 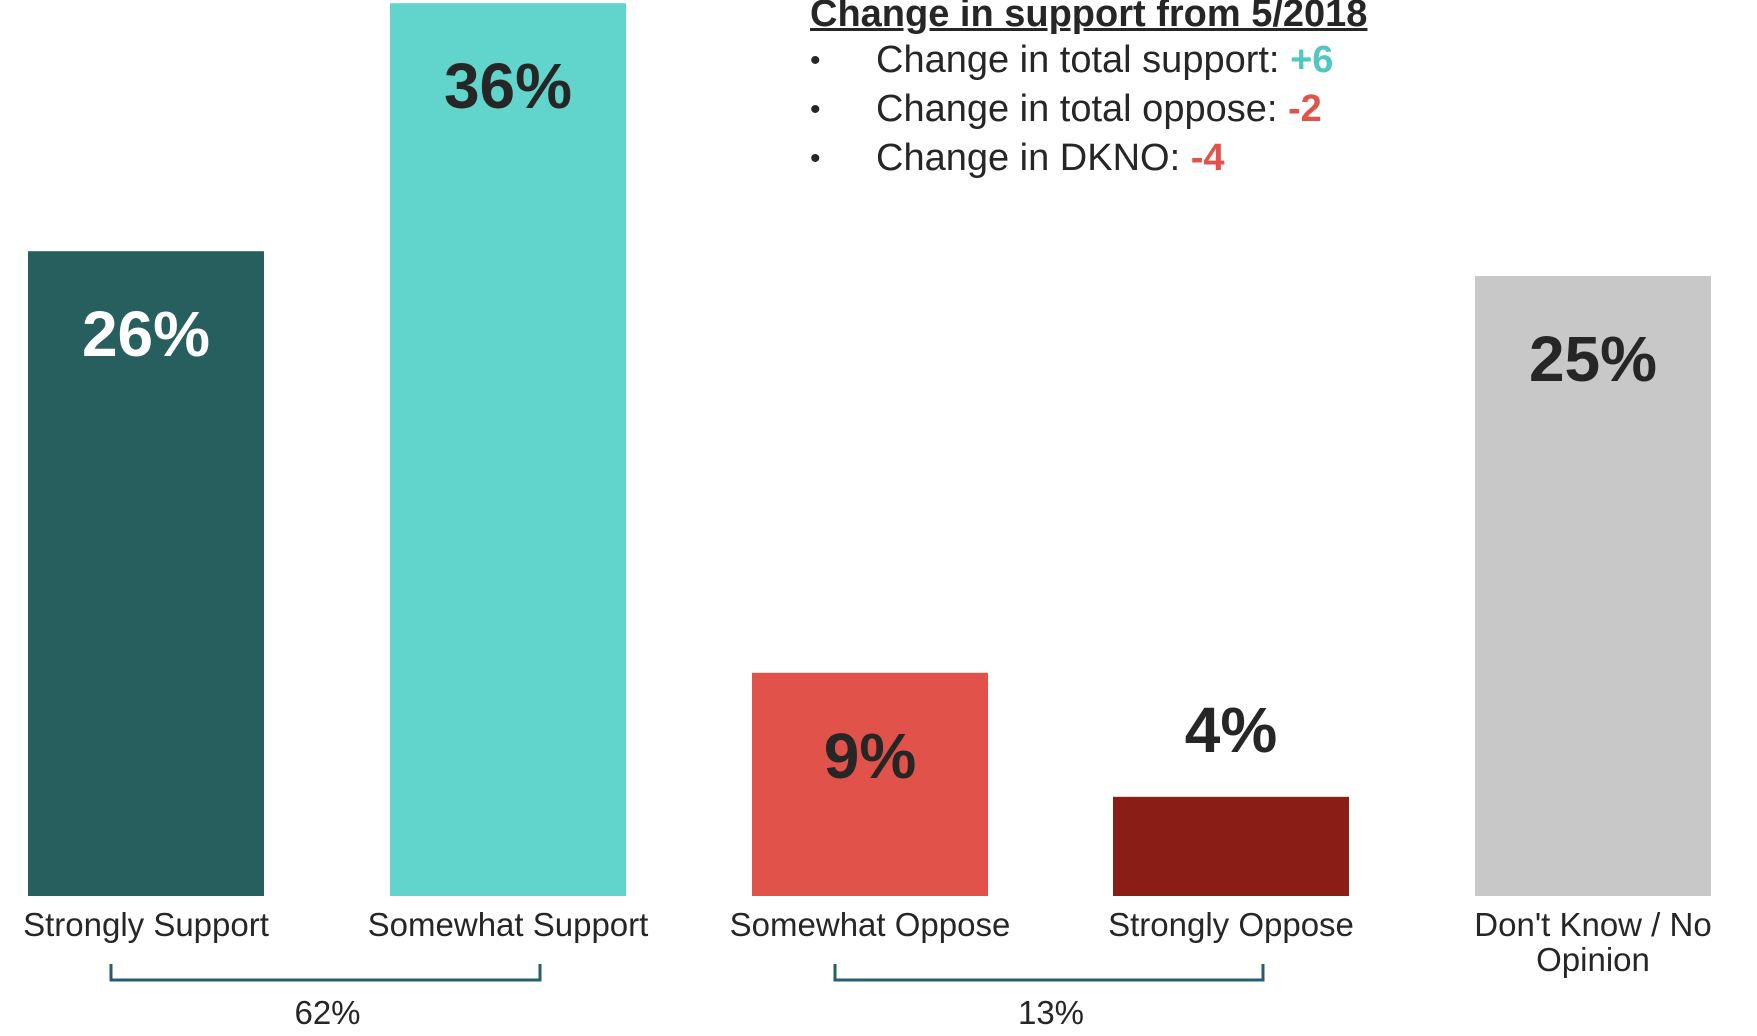 I want to click on data-label-1: 36%, so click(x=508, y=86).